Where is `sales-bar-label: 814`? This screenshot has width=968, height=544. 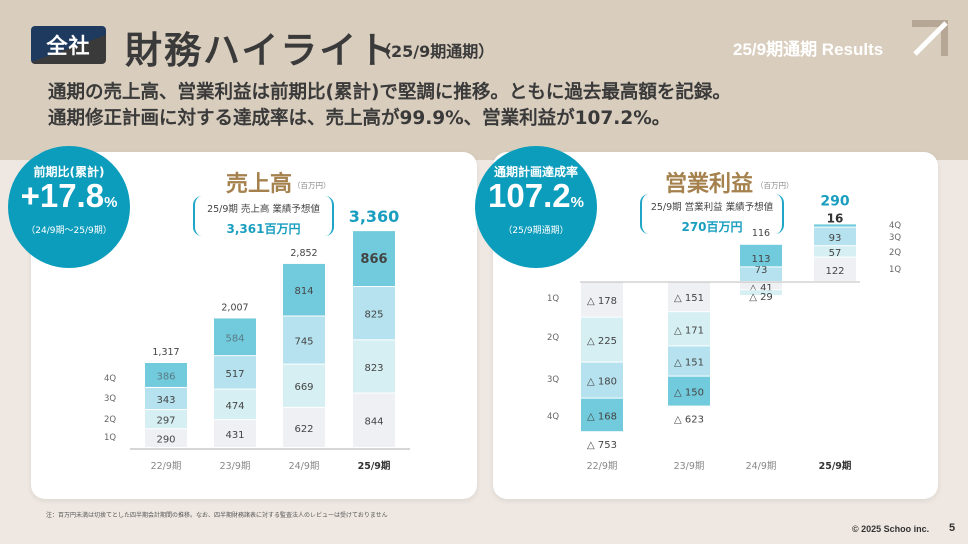
sales-bar-label: 814 is located at coordinates (303, 291).